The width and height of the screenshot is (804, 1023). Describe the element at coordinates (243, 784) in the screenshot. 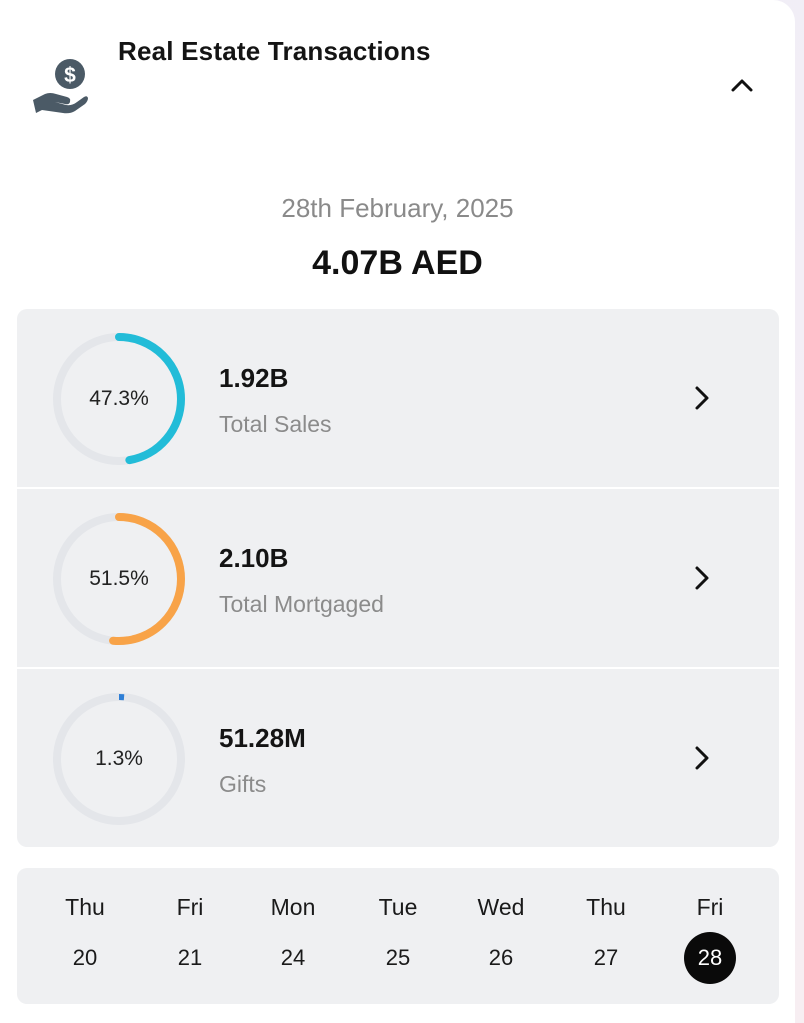

I see `metric-label: Gifts` at that location.